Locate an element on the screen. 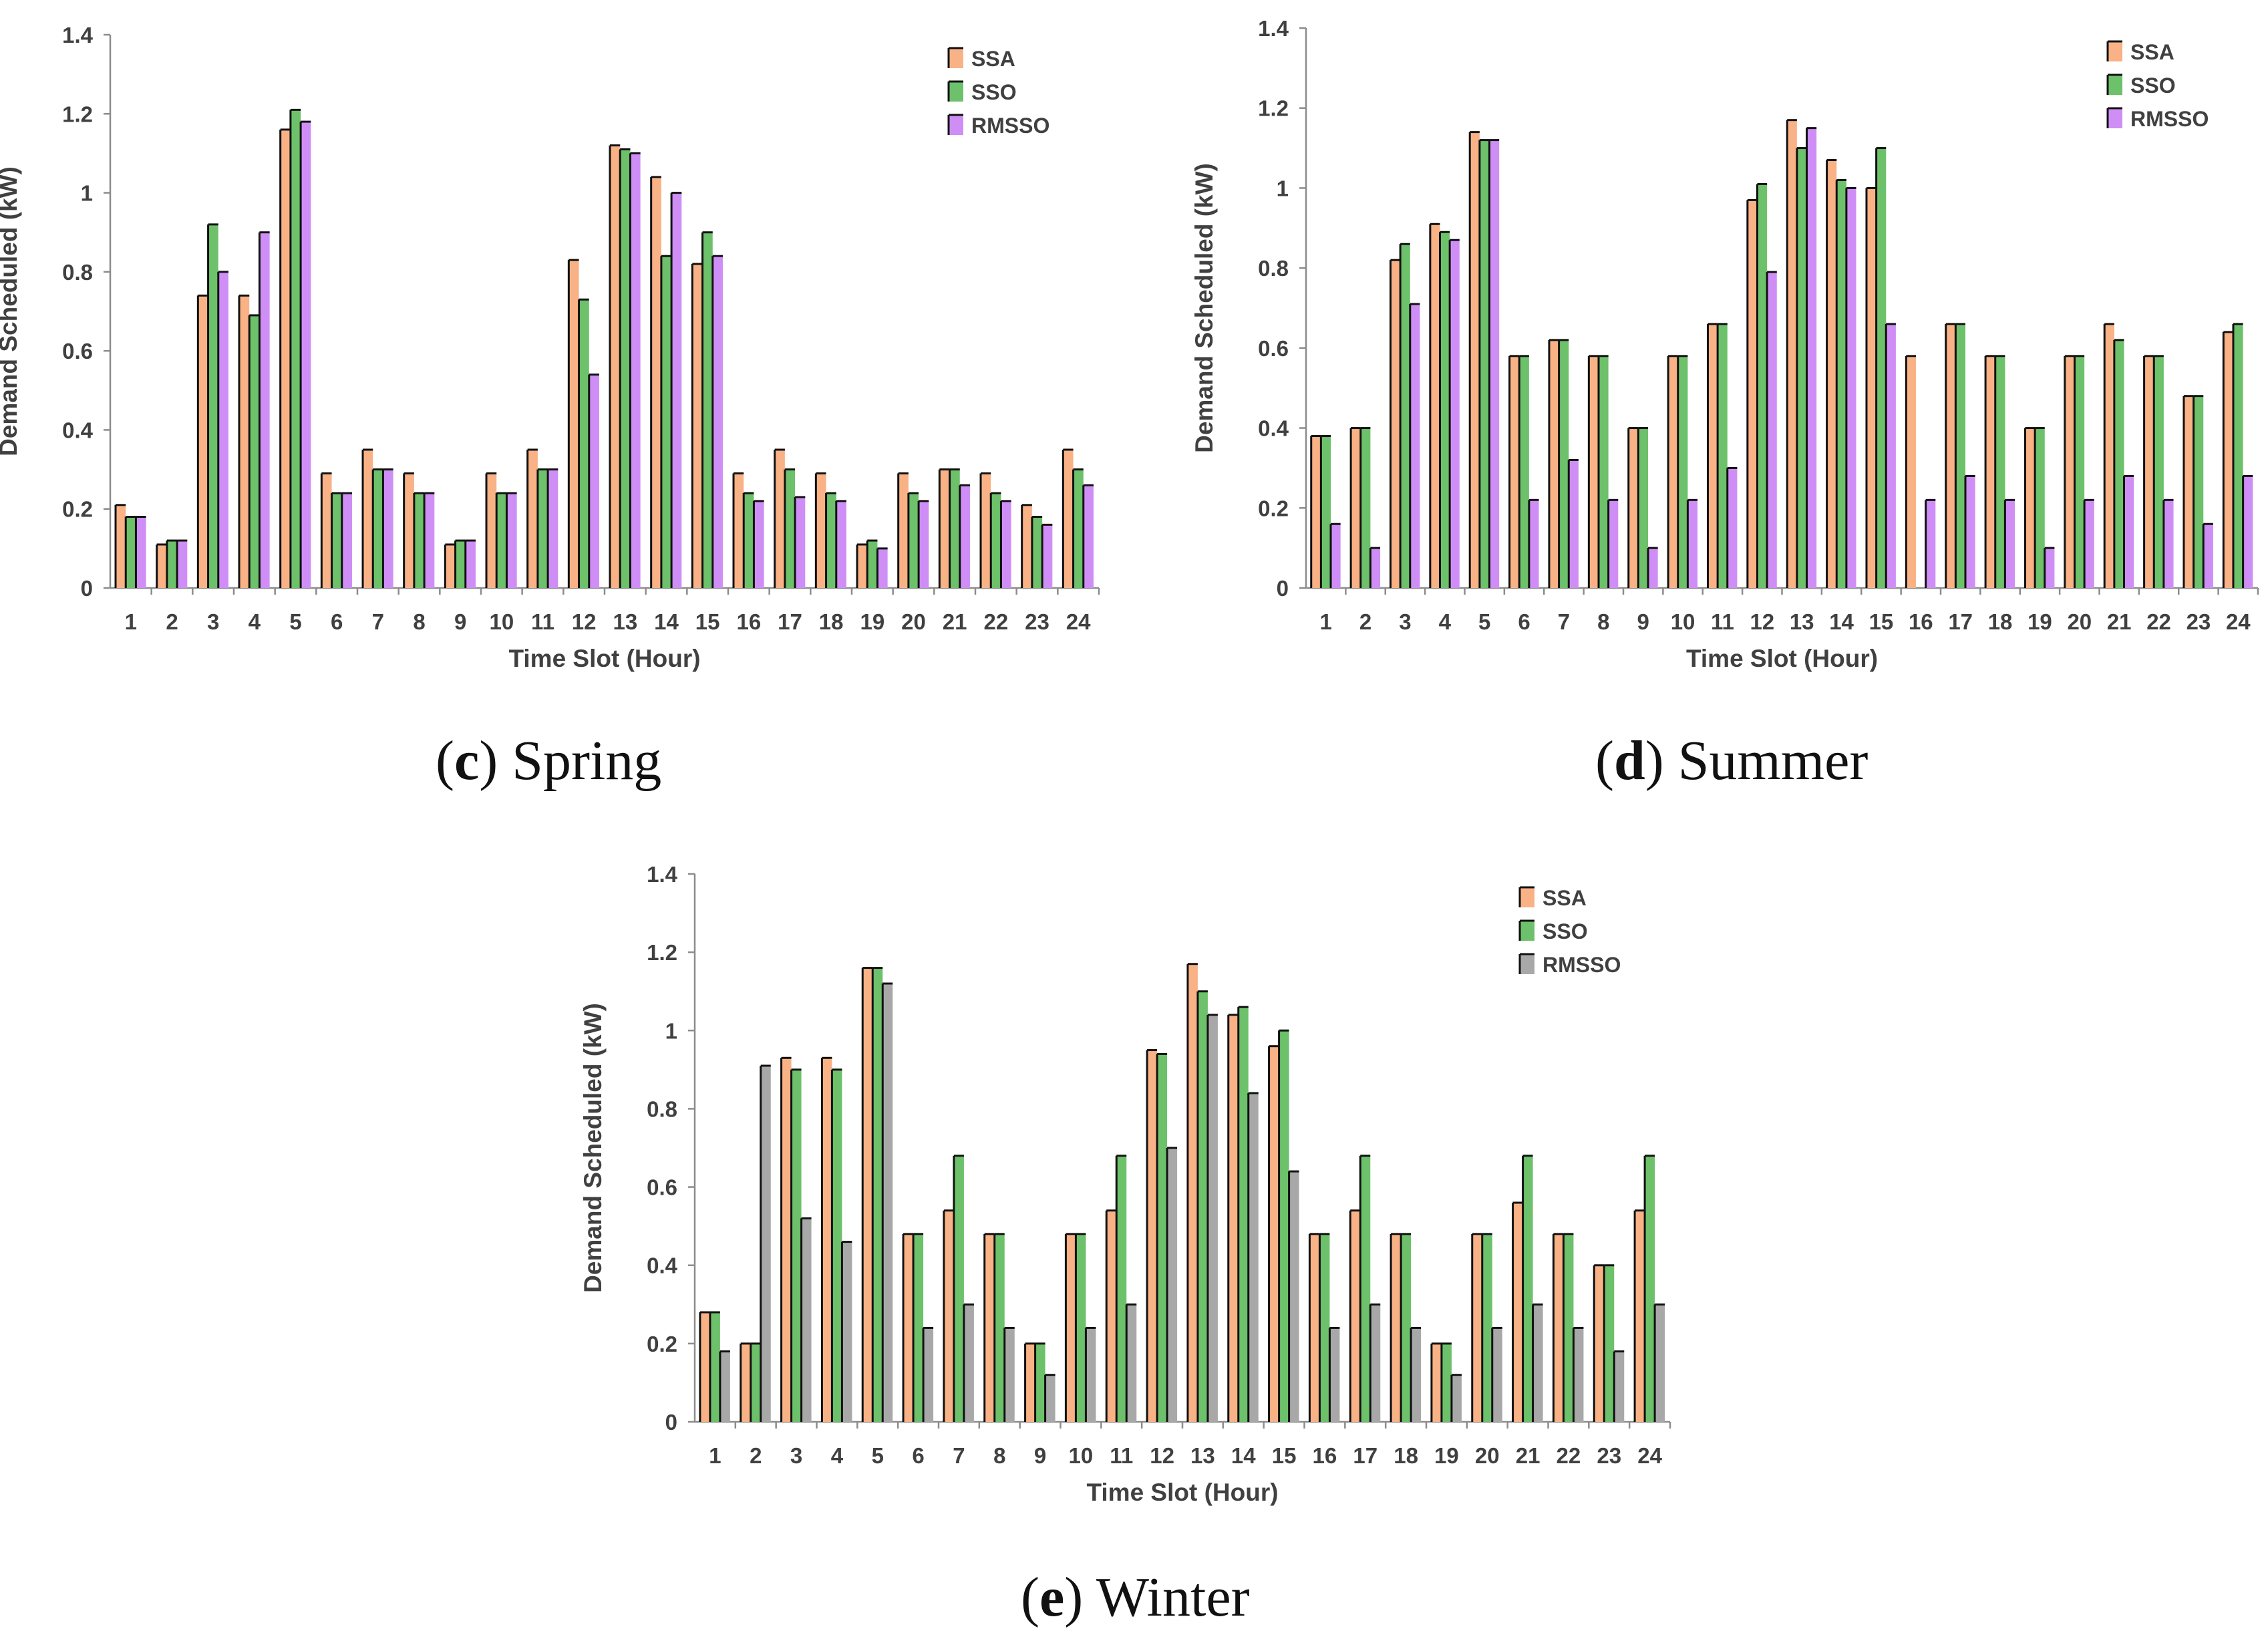 Image resolution: width=2268 pixels, height=1639 pixels. x-tick-label: 1 is located at coordinates (131, 621).